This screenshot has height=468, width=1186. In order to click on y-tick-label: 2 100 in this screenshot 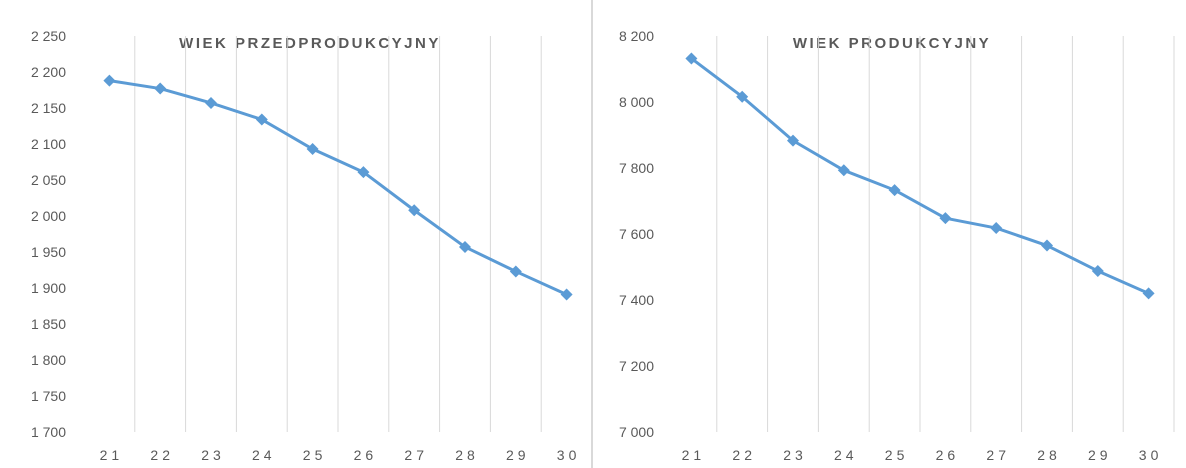, I will do `click(48, 144)`.